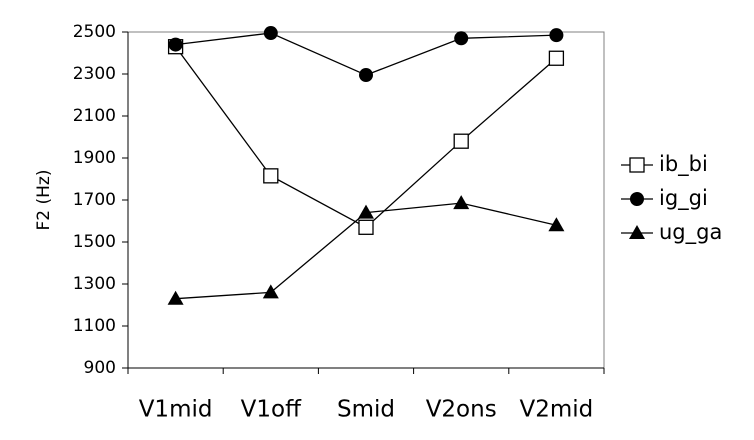 The height and width of the screenshot is (440, 754). Describe the element at coordinates (366, 410) in the screenshot. I see `x-tick-label: Smid` at that location.